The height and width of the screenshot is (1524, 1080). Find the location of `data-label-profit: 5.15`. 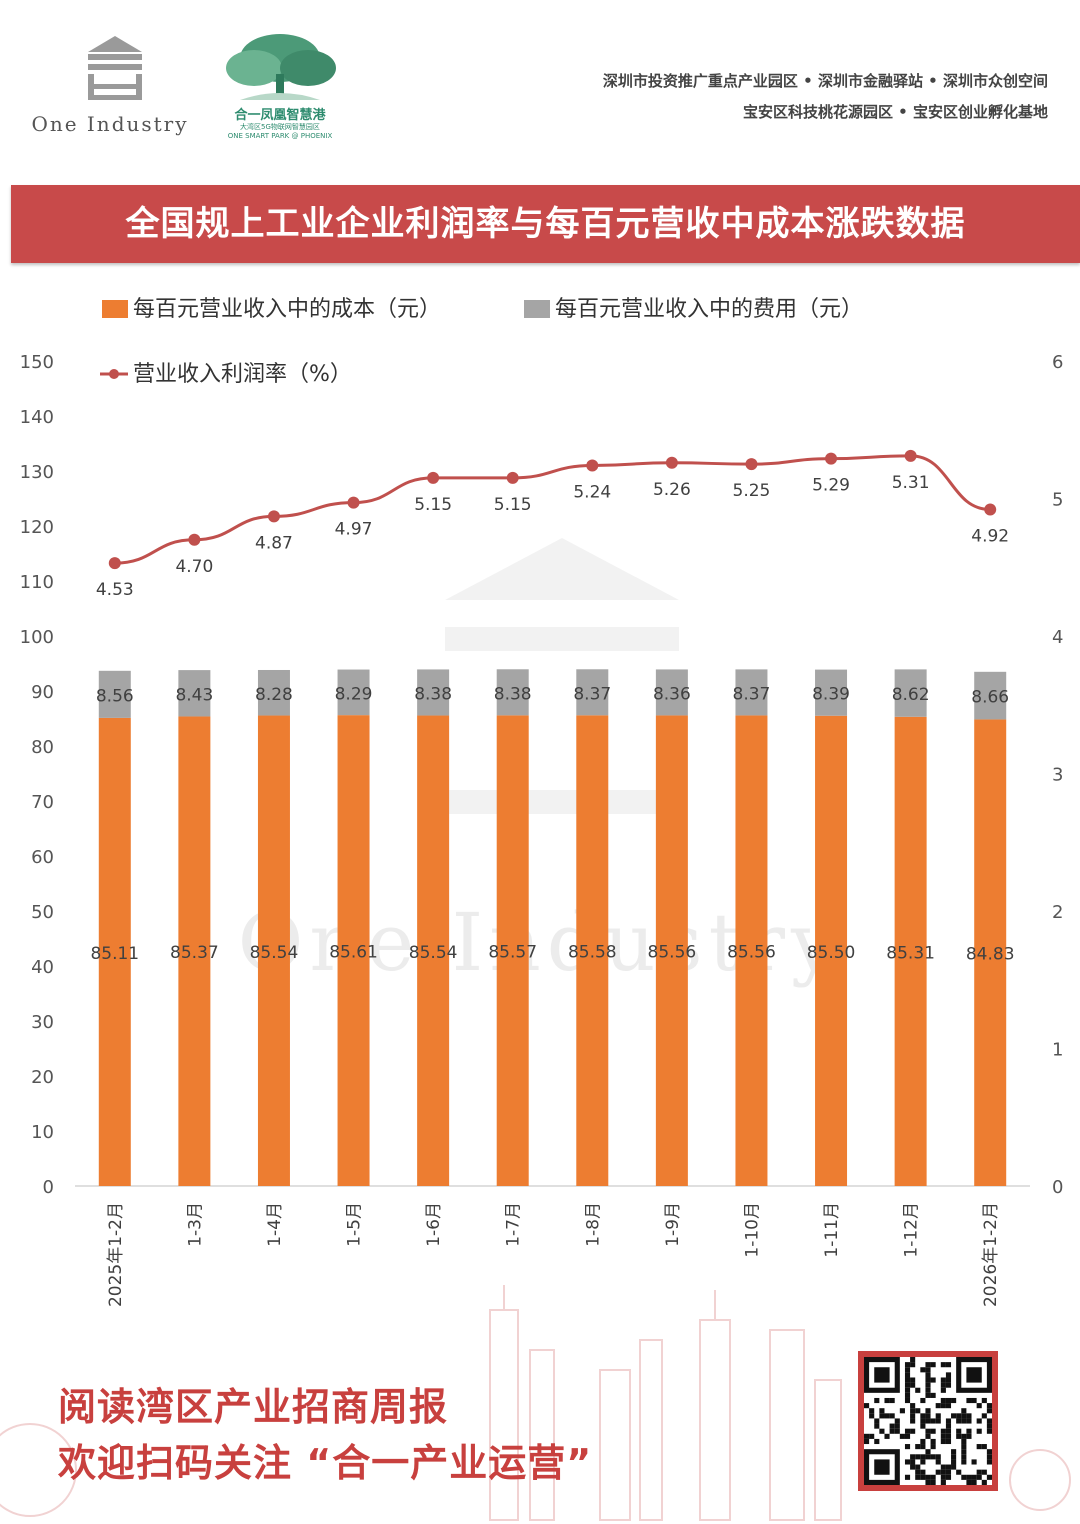

data-label-profit: 5.15 is located at coordinates (513, 505).